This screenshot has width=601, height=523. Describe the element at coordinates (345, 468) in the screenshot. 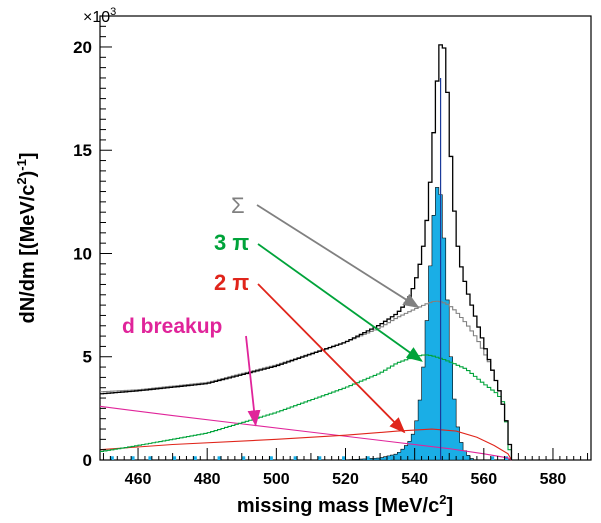

I see `x-axis-ticks: 460 480 500 520 540 560 580` at that location.